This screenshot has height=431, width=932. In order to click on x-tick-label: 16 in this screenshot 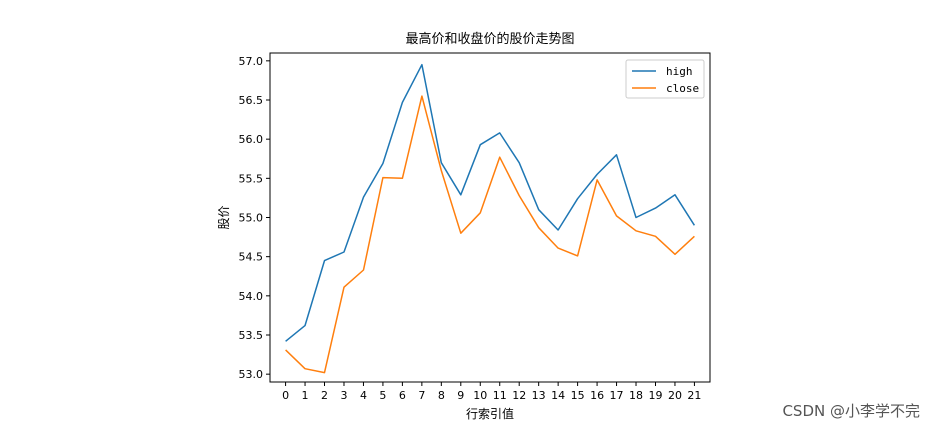, I will do `click(597, 395)`.